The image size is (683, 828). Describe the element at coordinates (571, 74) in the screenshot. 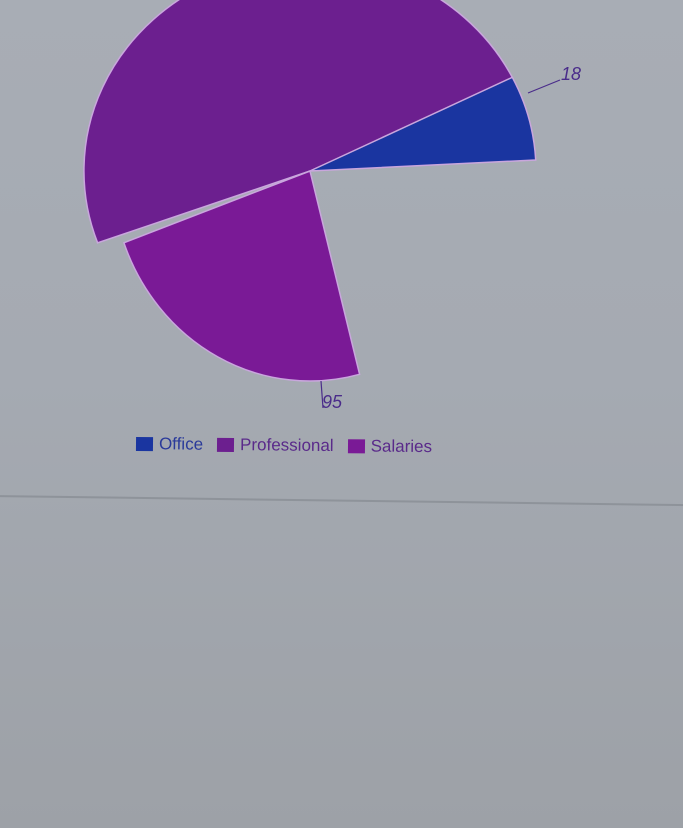

I see `data-label-office: 18` at that location.